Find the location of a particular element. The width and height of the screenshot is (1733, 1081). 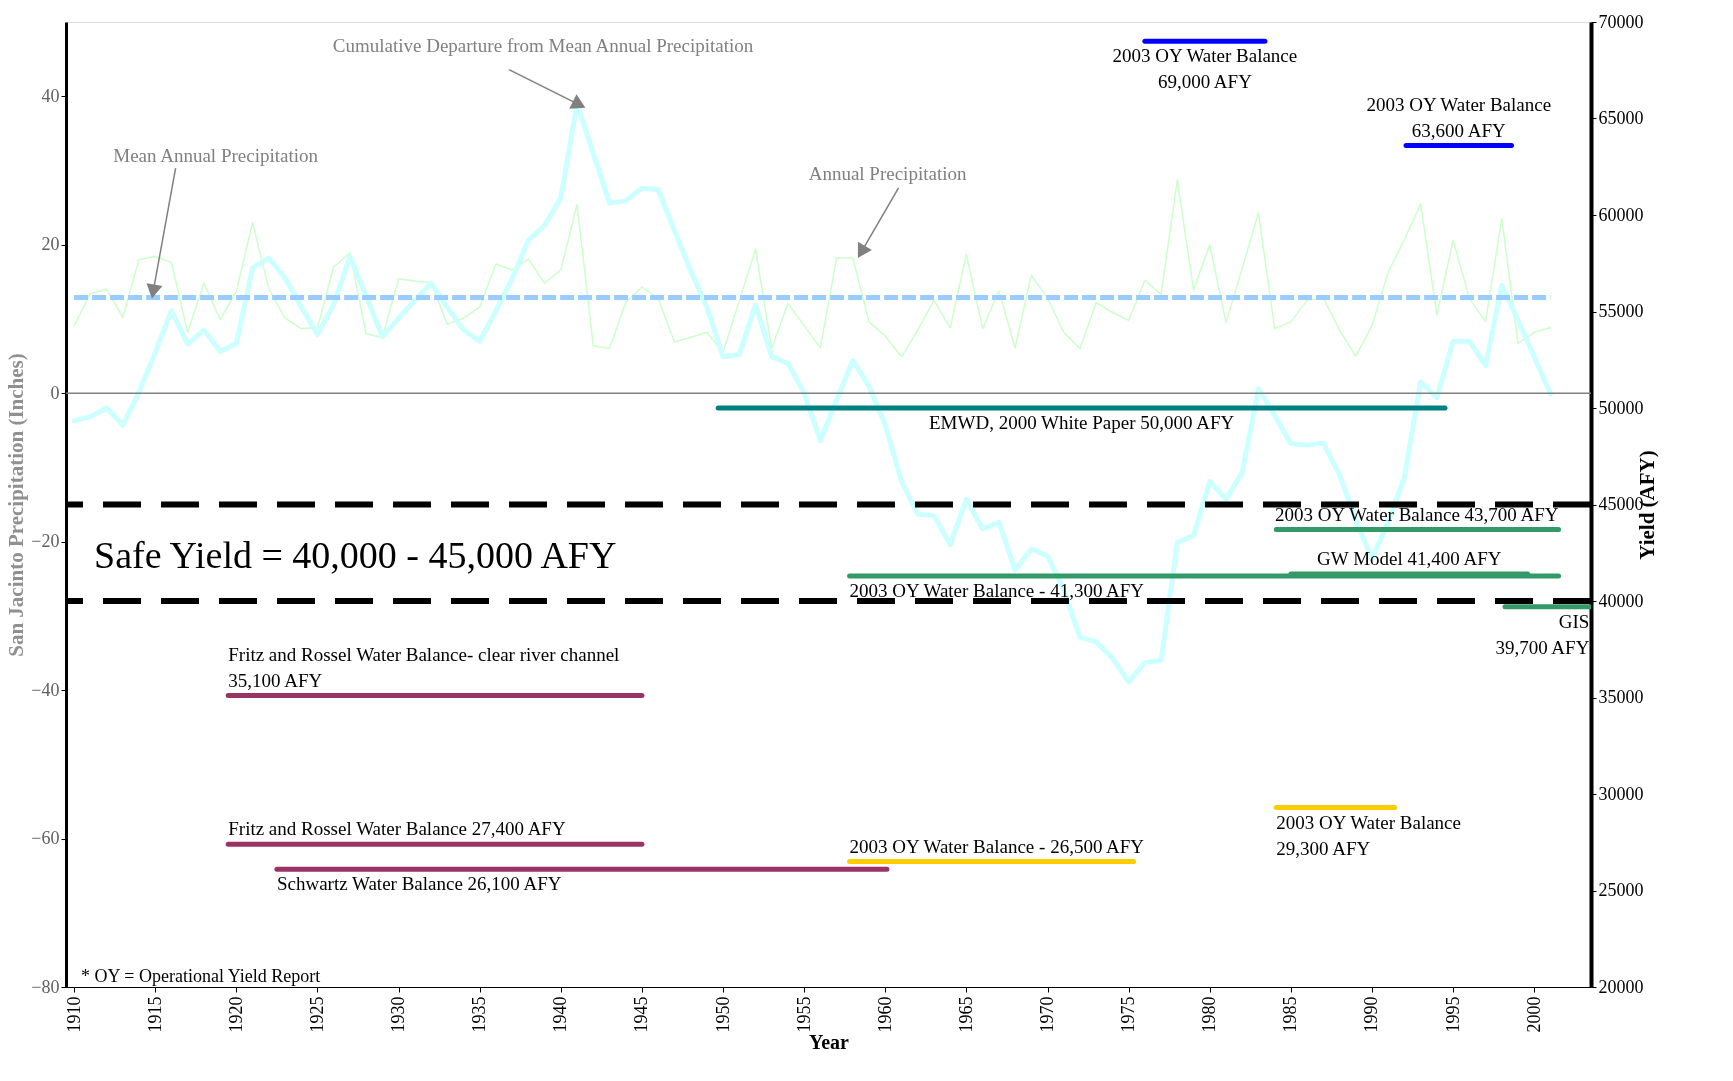

series-label: GIS 39,700 AFY is located at coordinates (1542, 634).